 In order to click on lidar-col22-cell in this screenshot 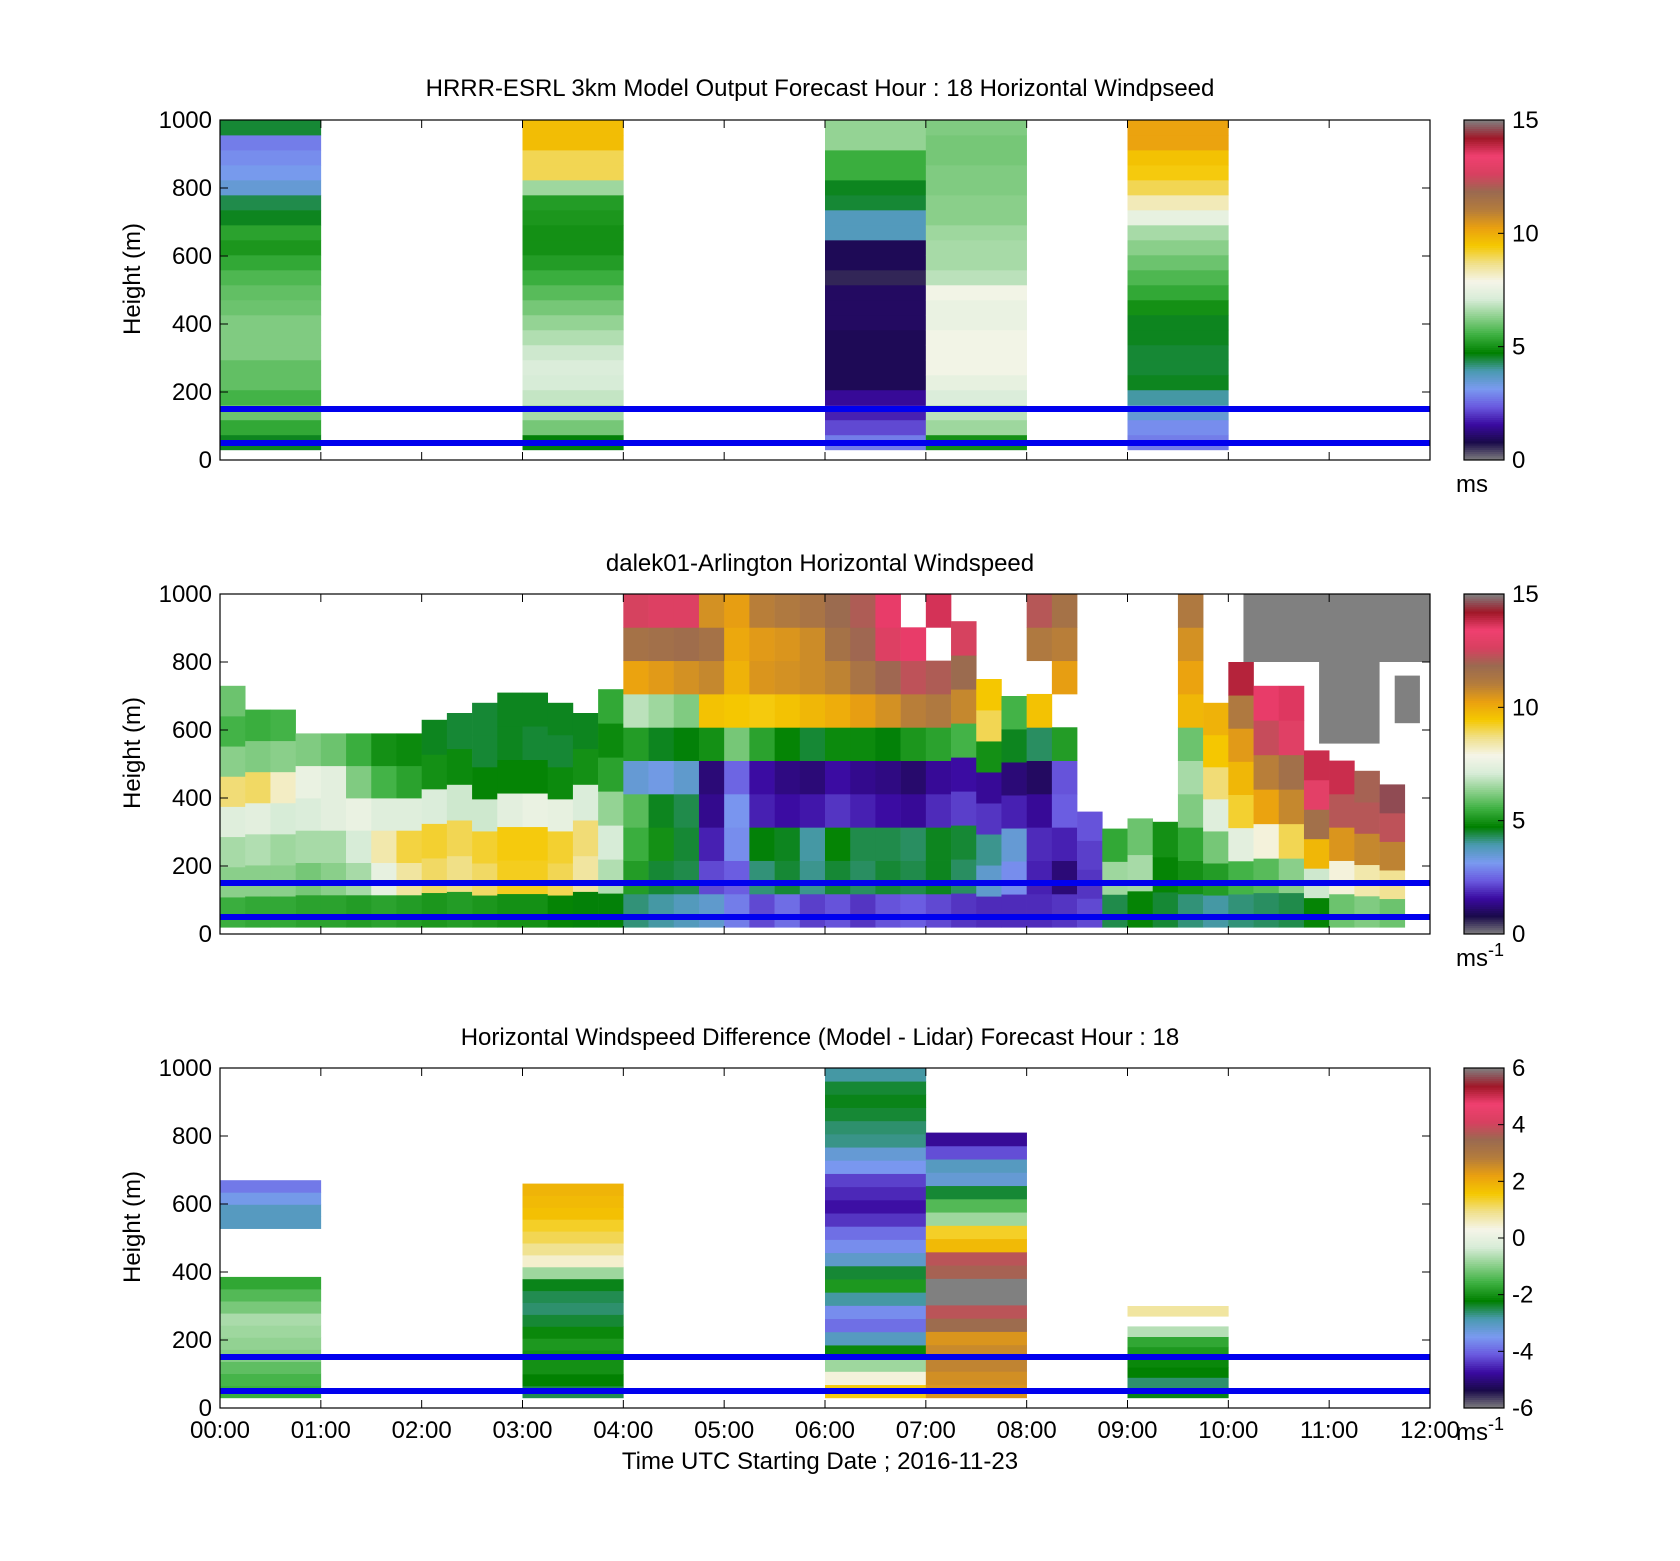, I will do `click(787, 644)`.